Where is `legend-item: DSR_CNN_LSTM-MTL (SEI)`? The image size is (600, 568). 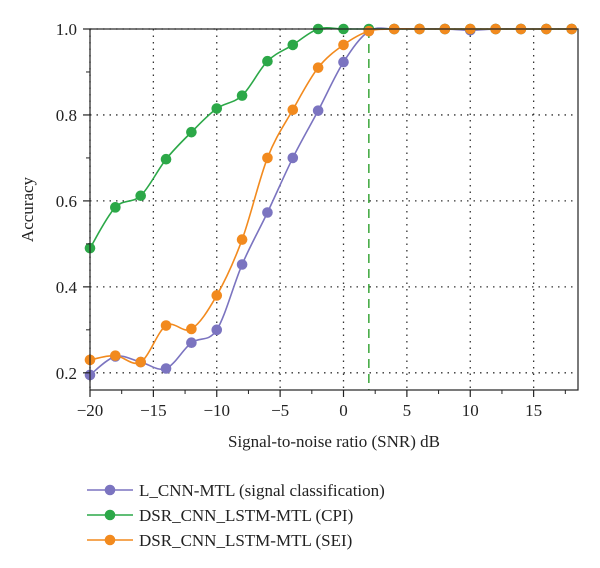
legend-item: DSR_CNN_LSTM-MTL (SEI) is located at coordinates (219, 540).